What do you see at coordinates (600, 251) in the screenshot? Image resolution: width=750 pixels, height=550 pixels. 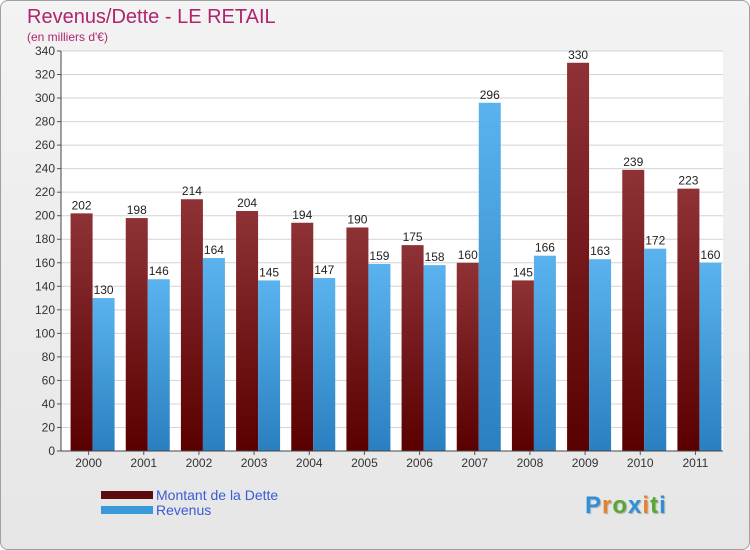 I see `data-label: 163` at bounding box center [600, 251].